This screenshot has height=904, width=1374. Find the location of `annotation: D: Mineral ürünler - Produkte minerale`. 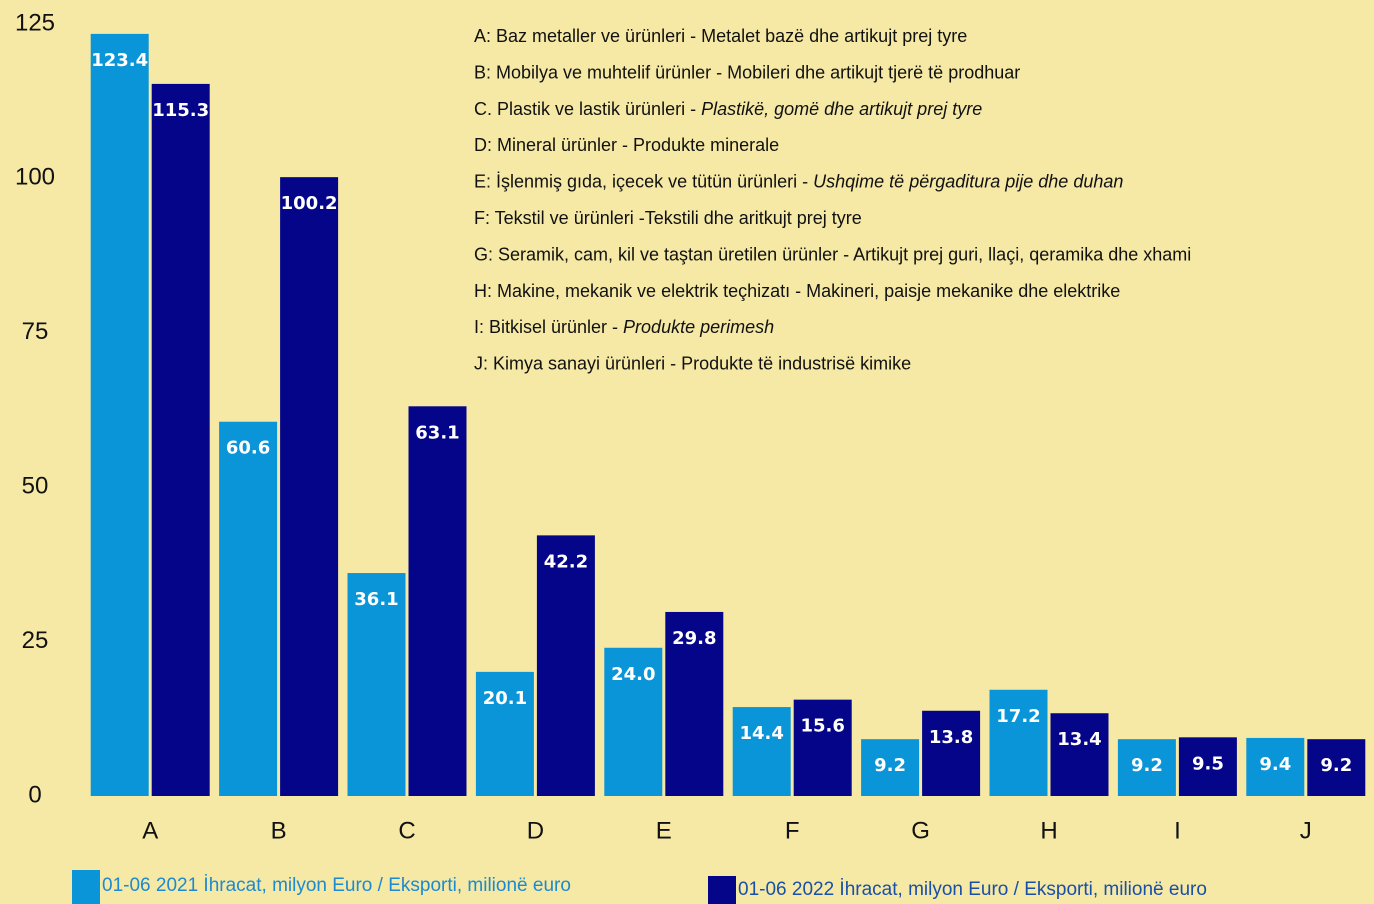

annotation: D: Mineral ürünler - Produkte minerale is located at coordinates (626, 145).